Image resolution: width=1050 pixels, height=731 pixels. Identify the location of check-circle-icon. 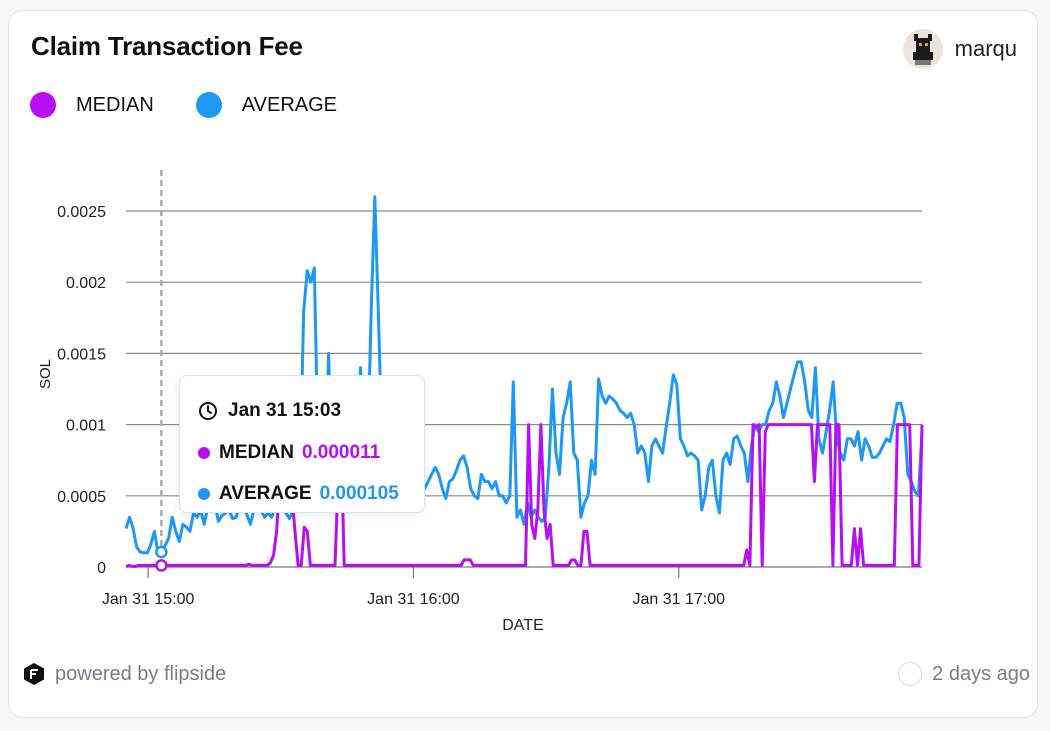
(910, 674).